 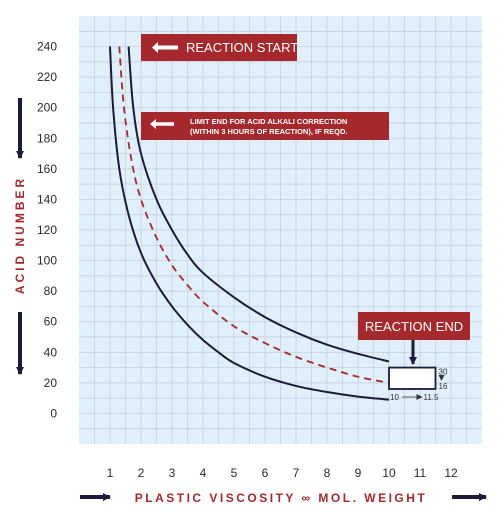 I want to click on reaction-end-box: 10 11.5 30 16, so click(x=418, y=384).